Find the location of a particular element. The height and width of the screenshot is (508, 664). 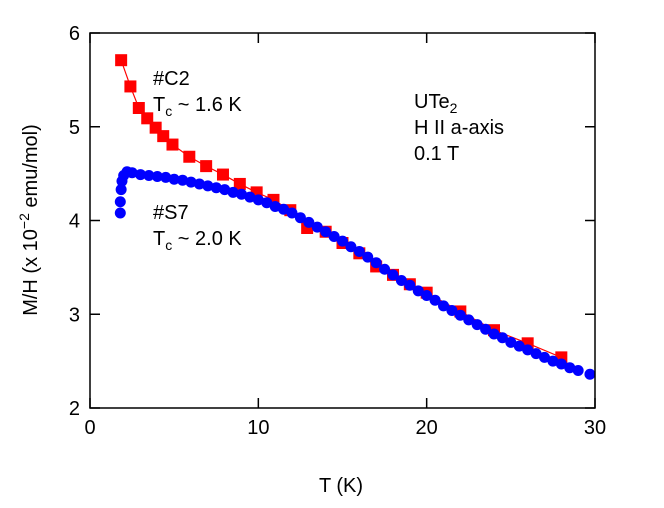

s7-label: #S7 is located at coordinates (171, 213).